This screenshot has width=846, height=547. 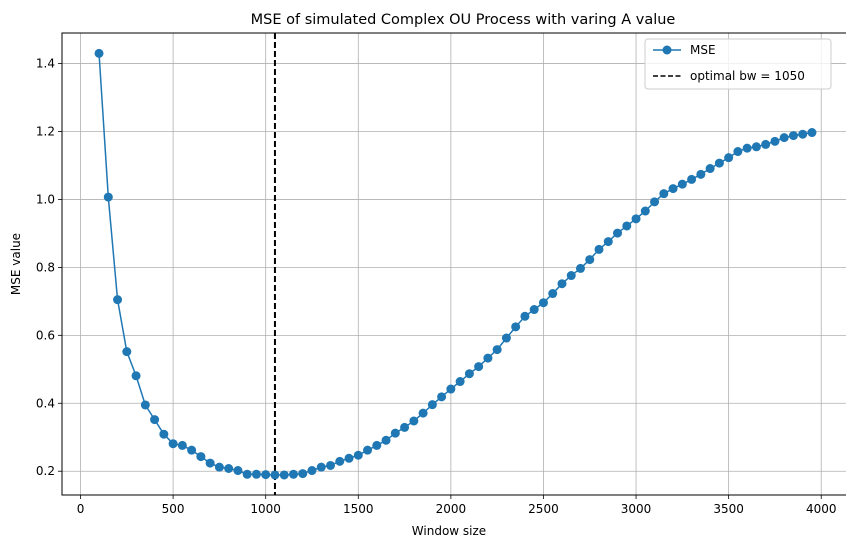 I want to click on x-tick-label: 1000, so click(x=265, y=509).